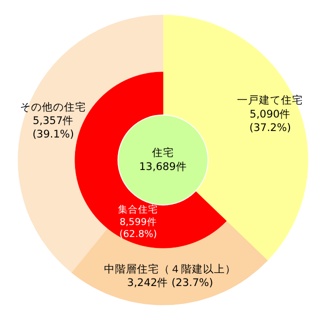  What do you see at coordinates (53, 127) in the screenshot?
I see `data-label: 5,357件 (39.1%)` at bounding box center [53, 127].